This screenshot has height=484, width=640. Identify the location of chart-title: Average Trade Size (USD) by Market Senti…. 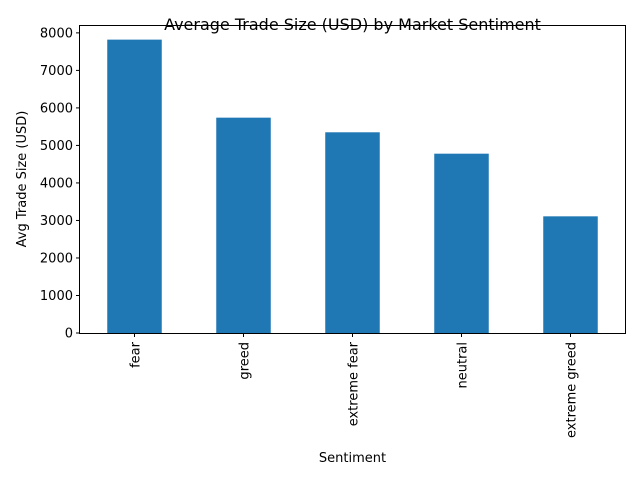
(352, 24).